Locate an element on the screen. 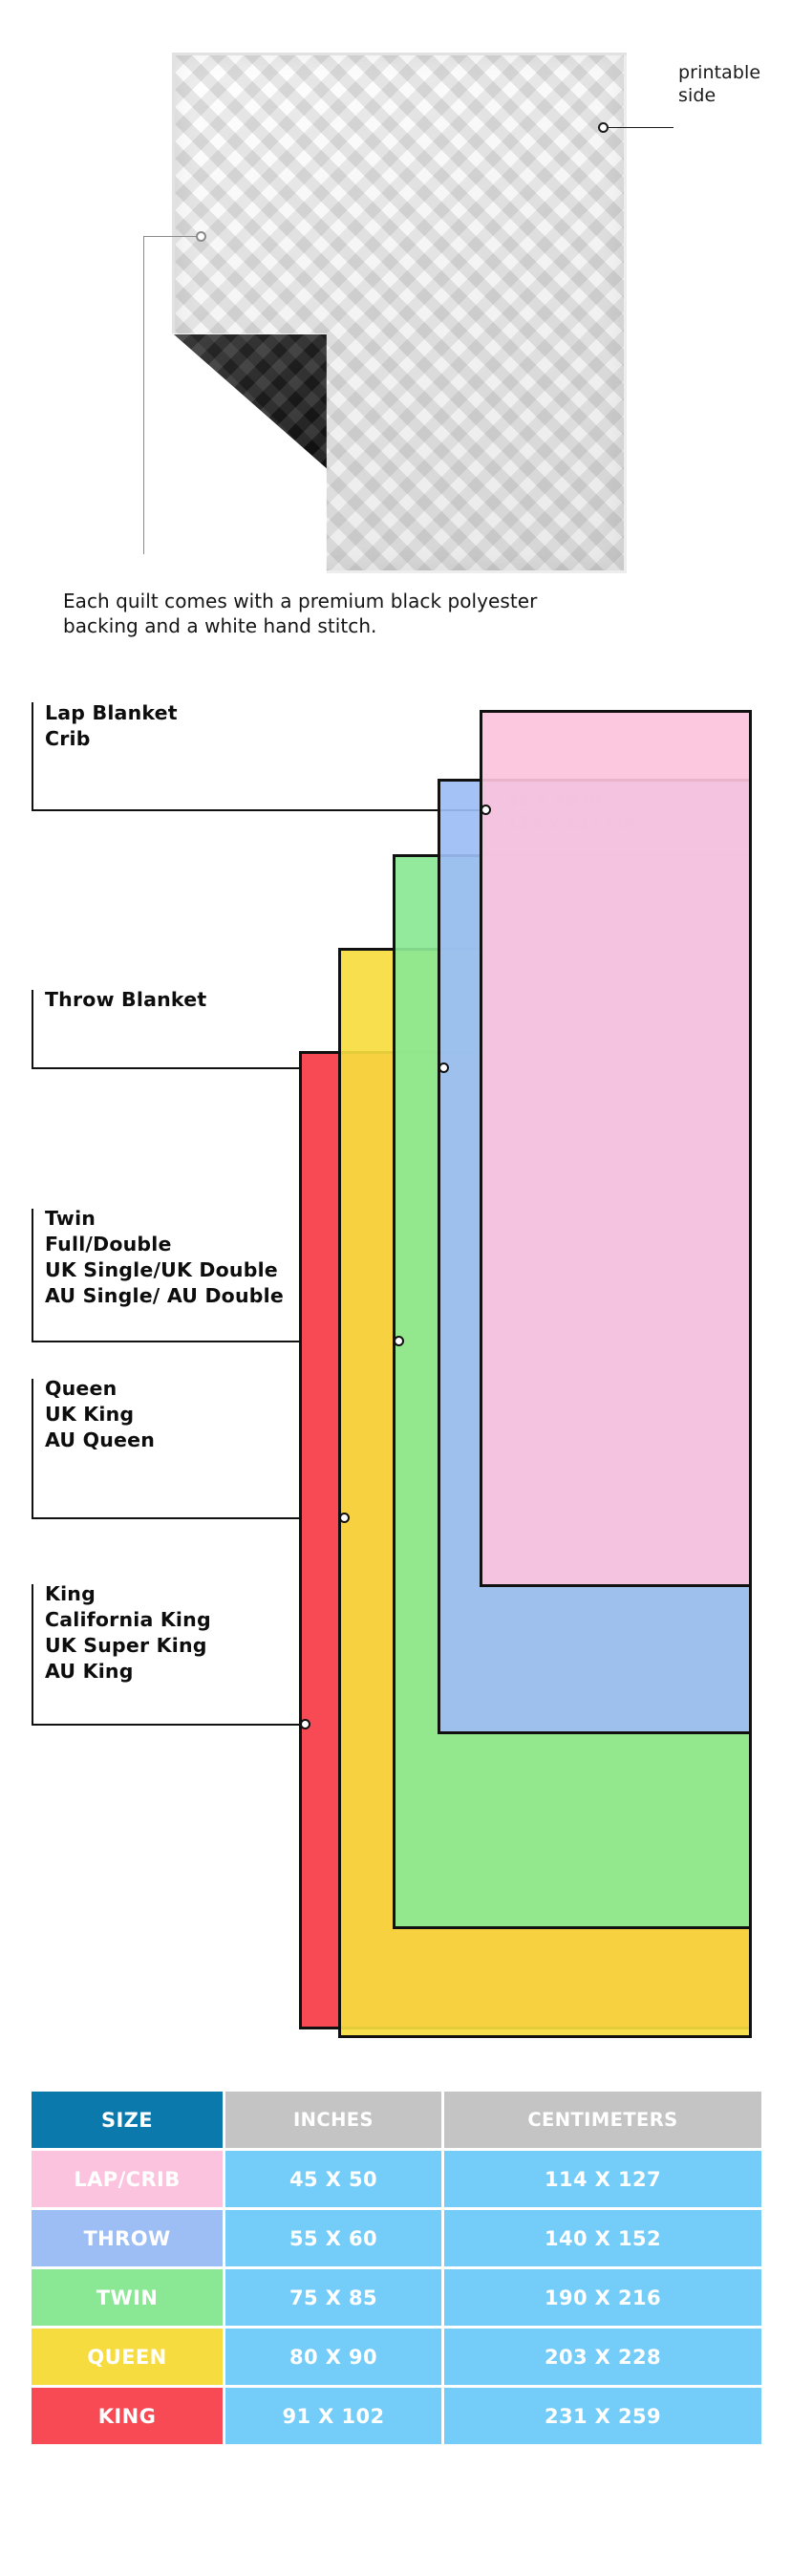  printable-side-label: printable side is located at coordinates (719, 84).